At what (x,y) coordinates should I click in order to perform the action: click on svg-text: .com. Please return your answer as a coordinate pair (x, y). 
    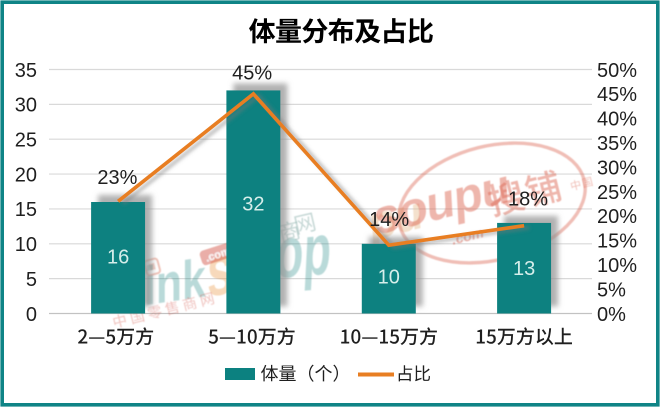
    Looking at the image, I should click on (468, 235).